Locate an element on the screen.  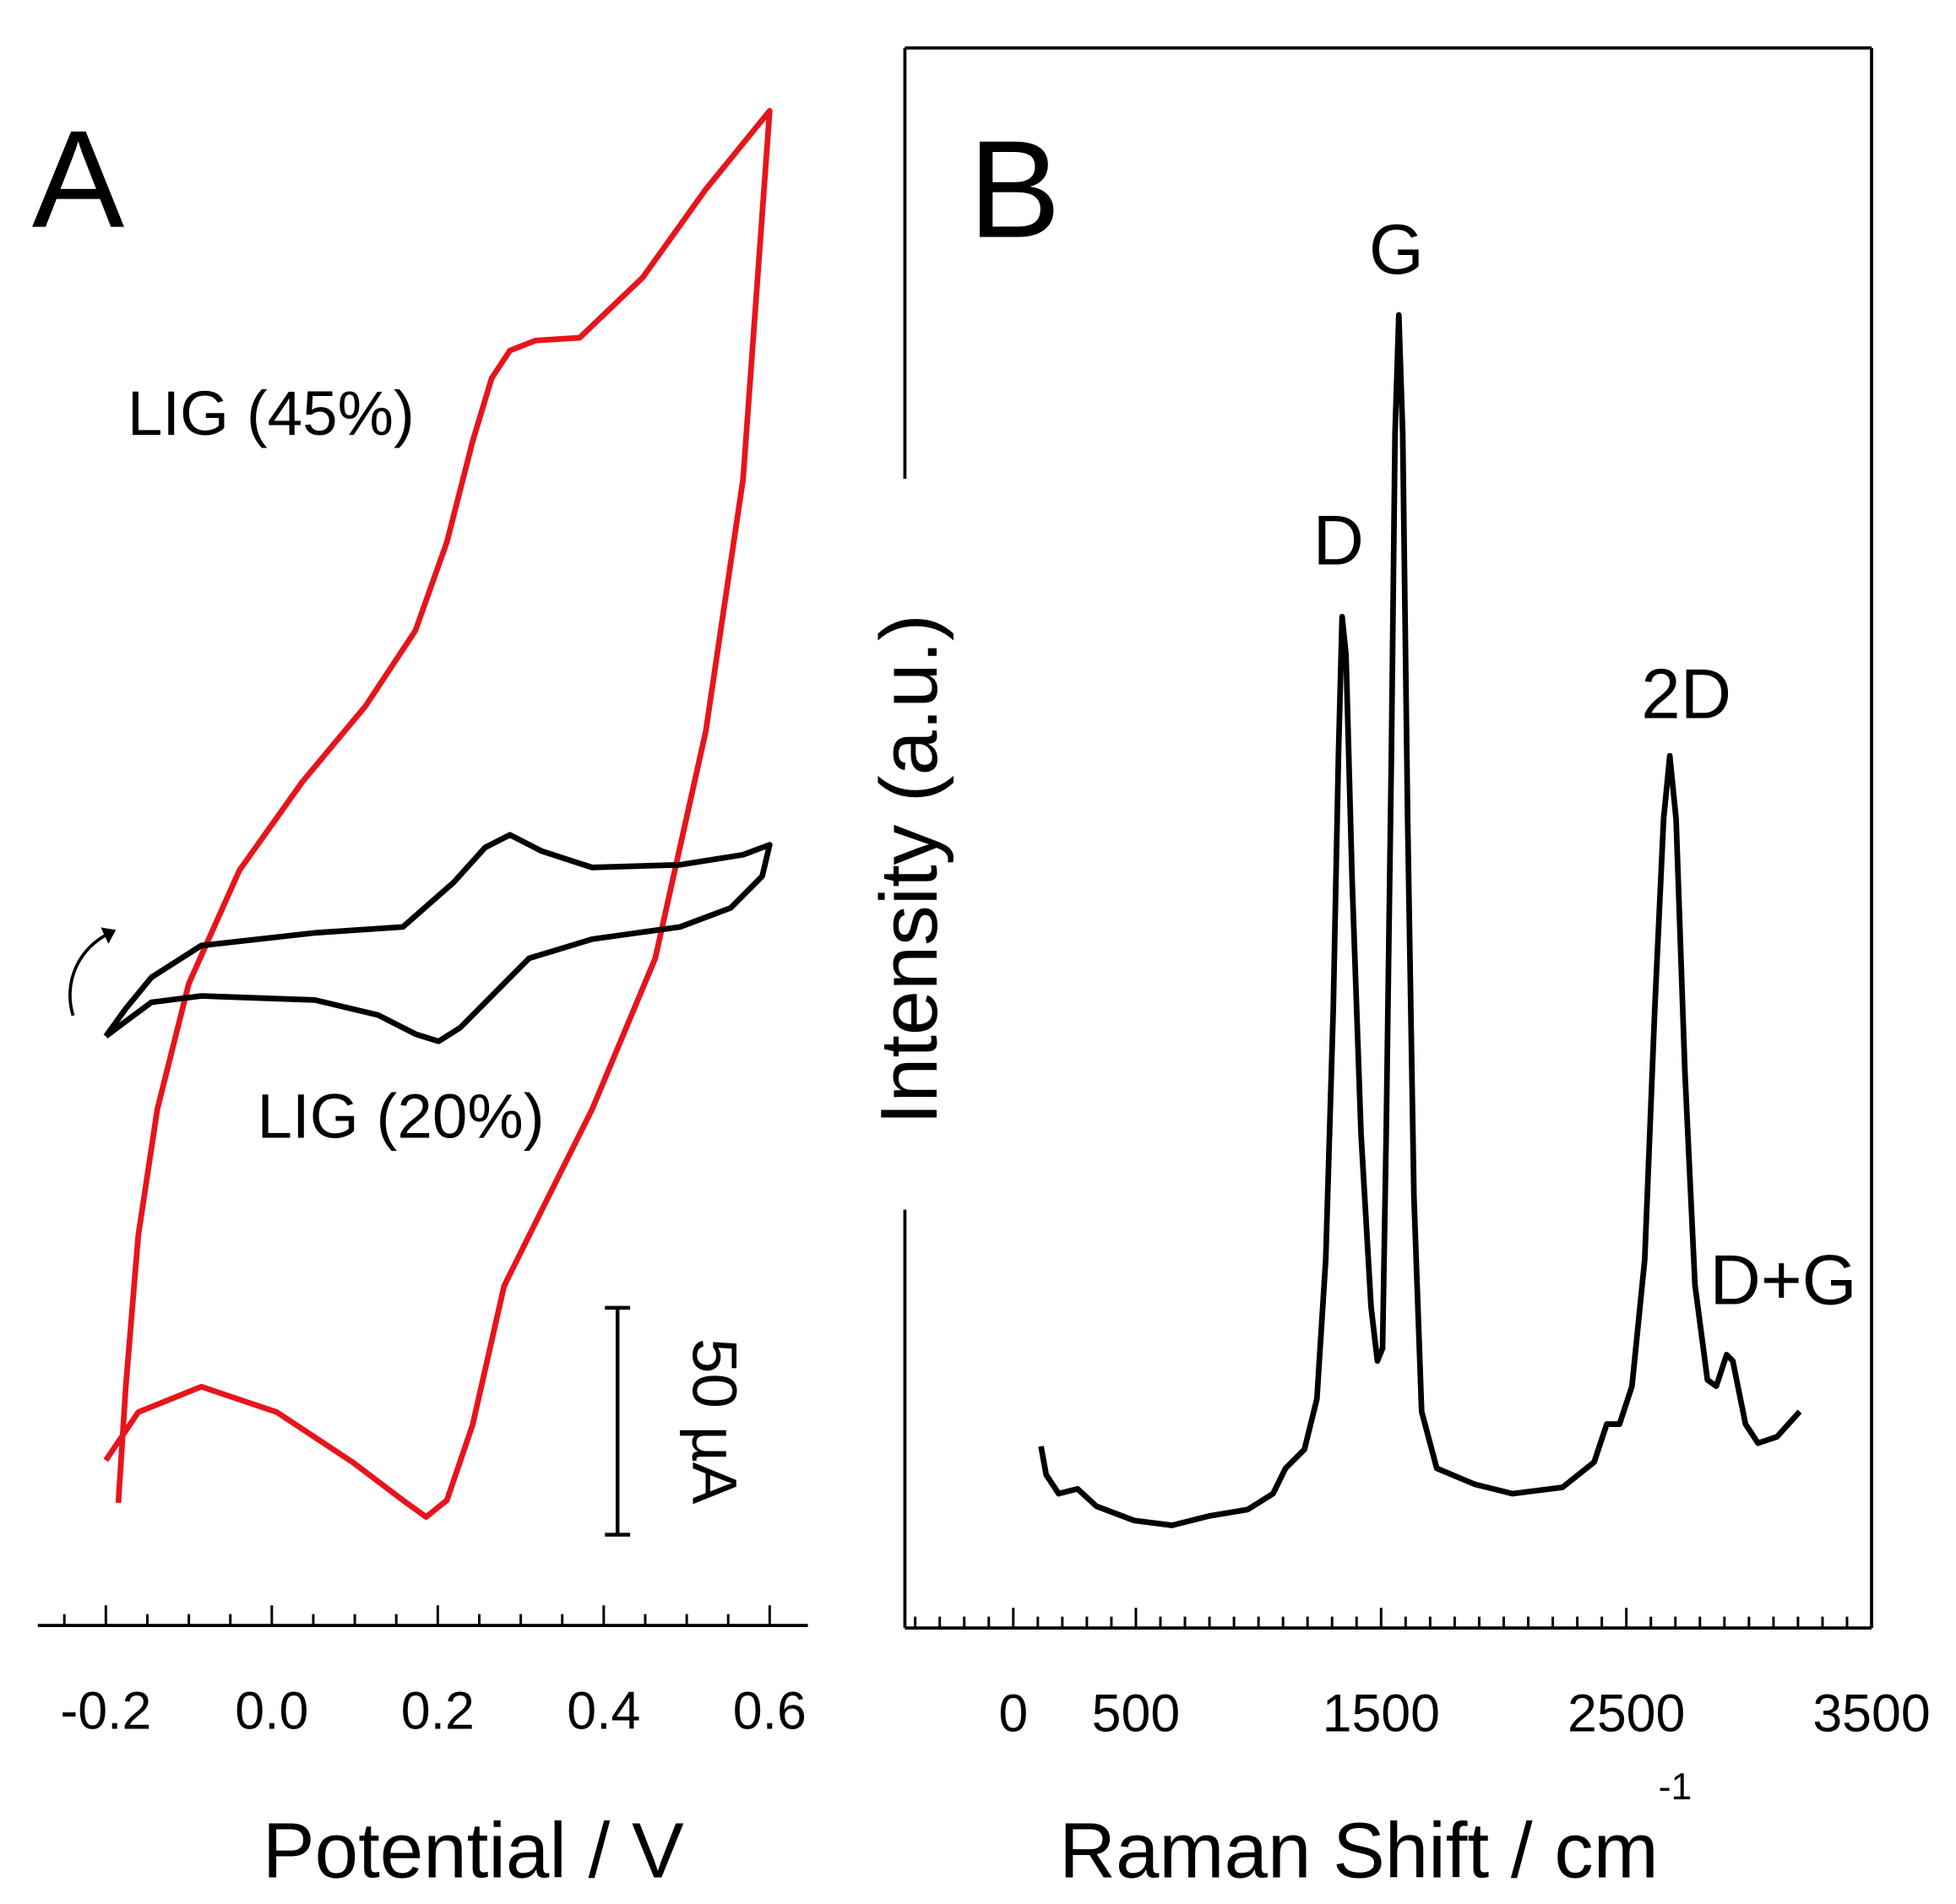
x-tick-label: 0.0 is located at coordinates (271, 1710).